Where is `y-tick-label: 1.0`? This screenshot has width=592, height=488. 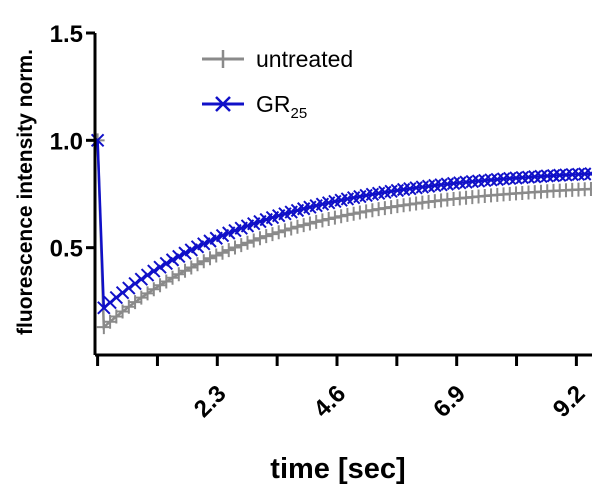
y-tick-label: 1.0 is located at coordinates (66, 141).